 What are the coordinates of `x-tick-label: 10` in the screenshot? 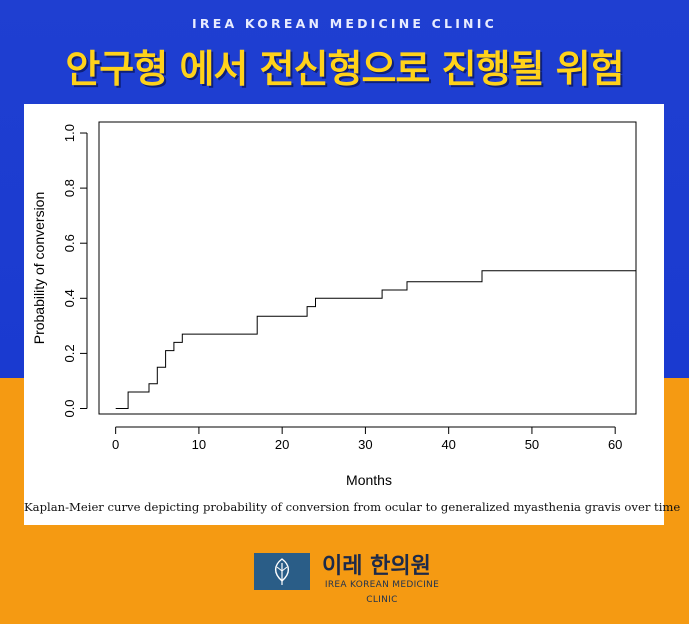 It's located at (199, 444).